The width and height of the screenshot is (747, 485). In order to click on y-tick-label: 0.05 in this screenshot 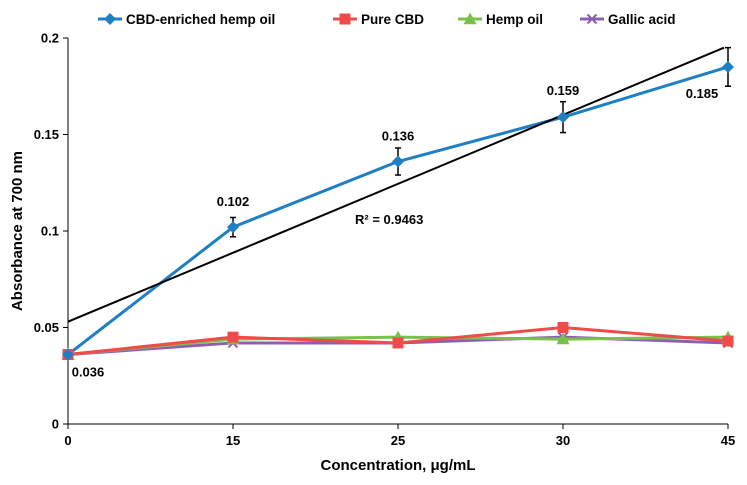, I will do `click(46, 327)`.